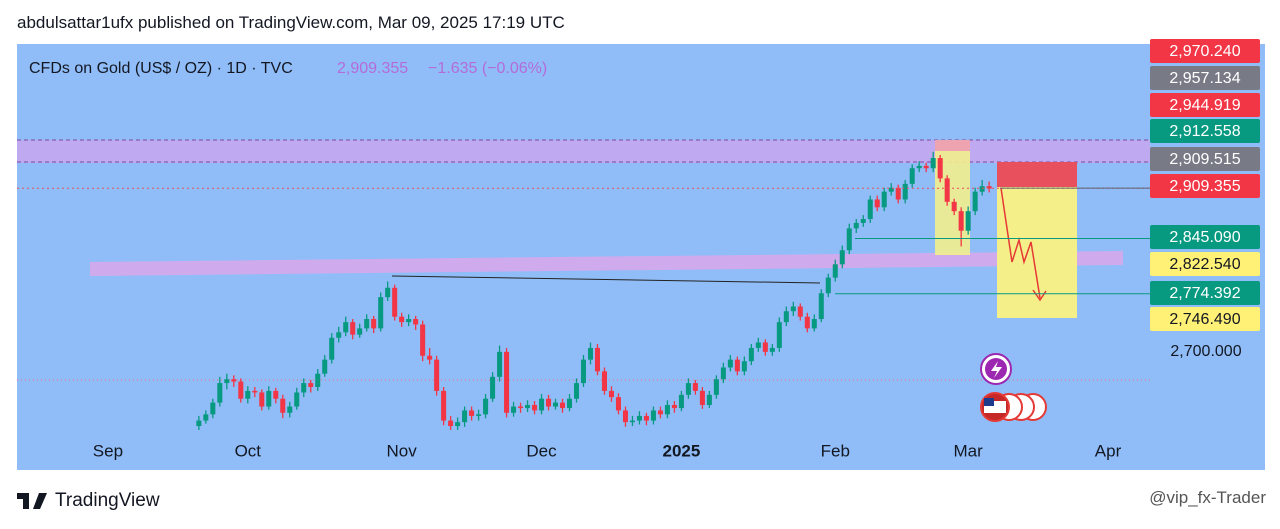  I want to click on tradingview-logo: TradingView, so click(88, 501).